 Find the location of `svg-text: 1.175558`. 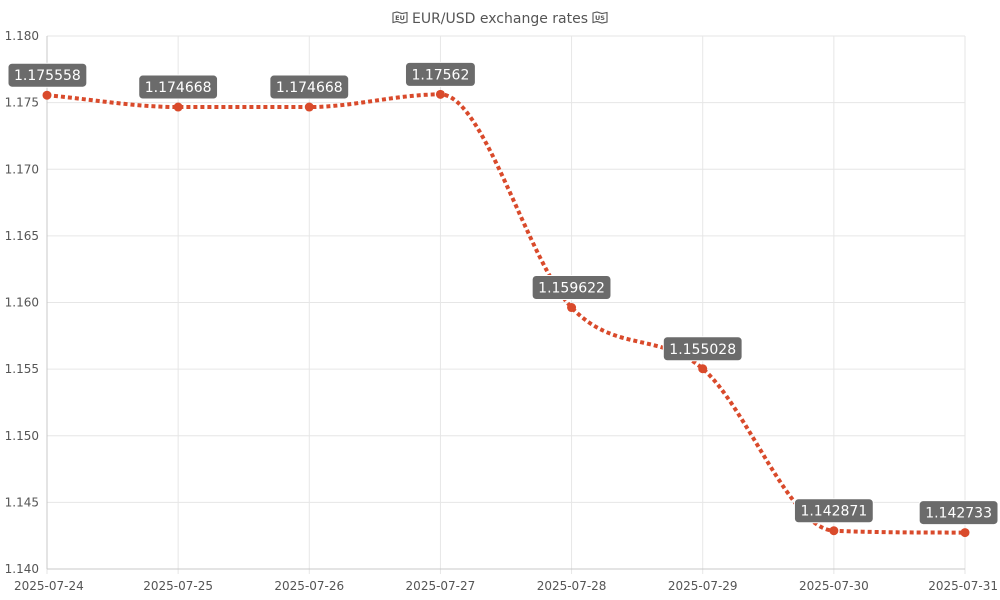

svg-text: 1.175558 is located at coordinates (47, 76).